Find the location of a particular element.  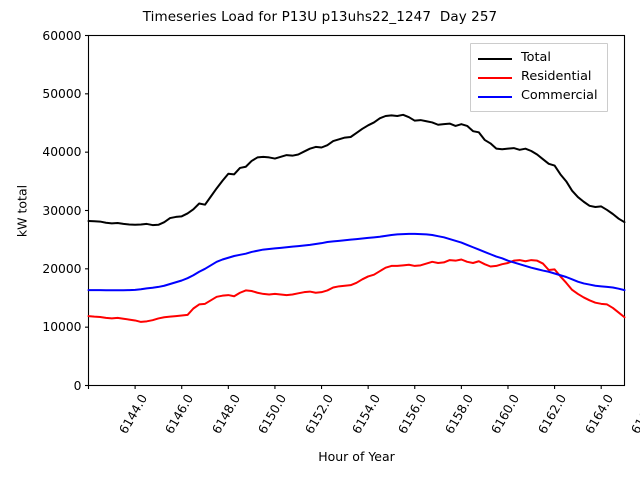

y-tick-label: 30000 is located at coordinates (62, 210).